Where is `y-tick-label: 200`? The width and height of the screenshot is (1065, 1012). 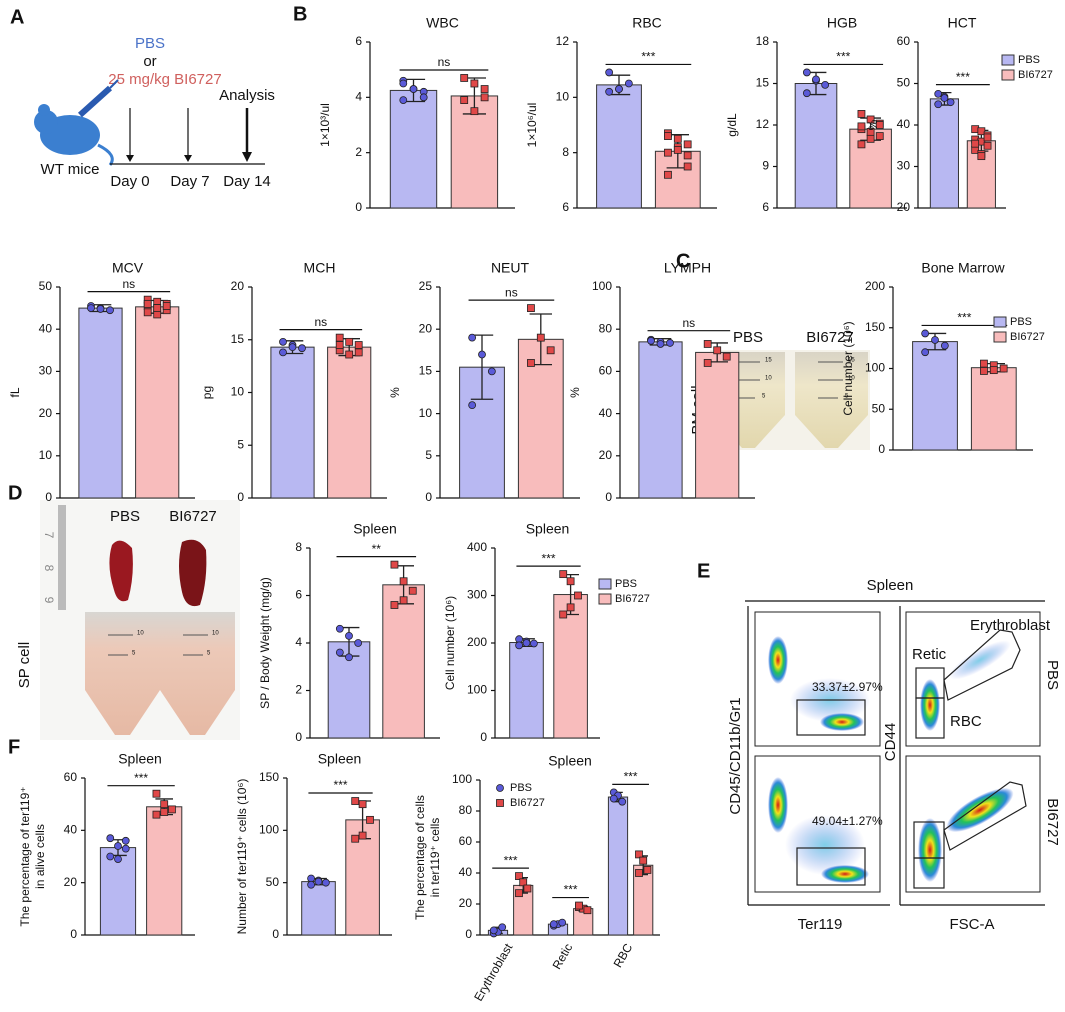
y-tick-label: 200 is located at coordinates (477, 642).